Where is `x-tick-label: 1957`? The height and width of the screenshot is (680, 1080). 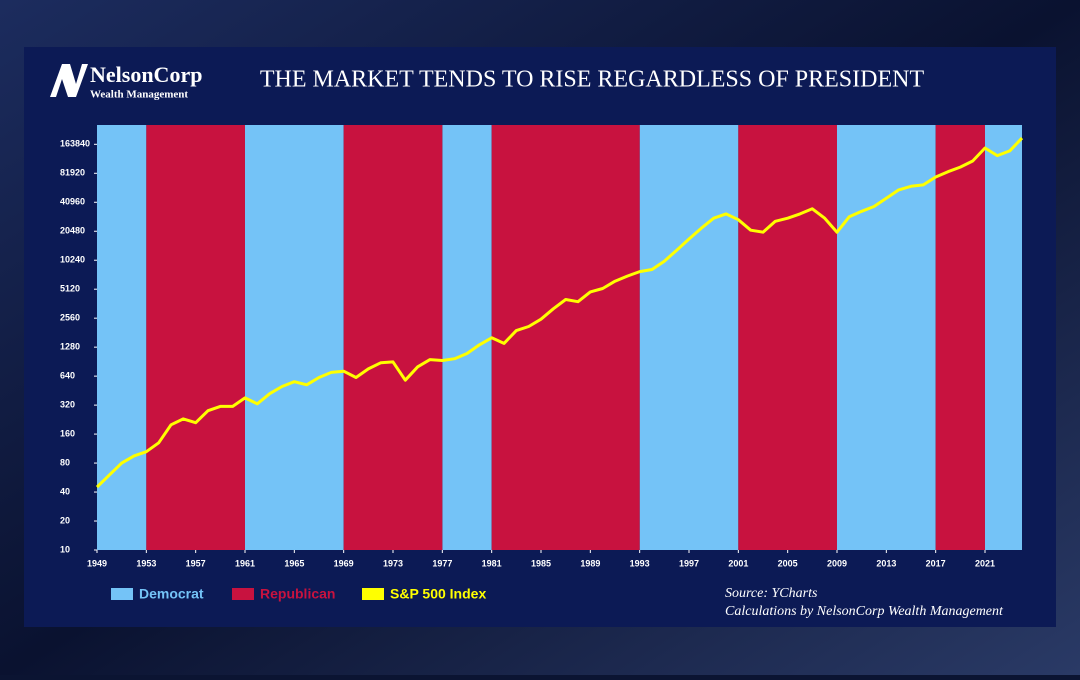 x-tick-label: 1957 is located at coordinates (196, 563).